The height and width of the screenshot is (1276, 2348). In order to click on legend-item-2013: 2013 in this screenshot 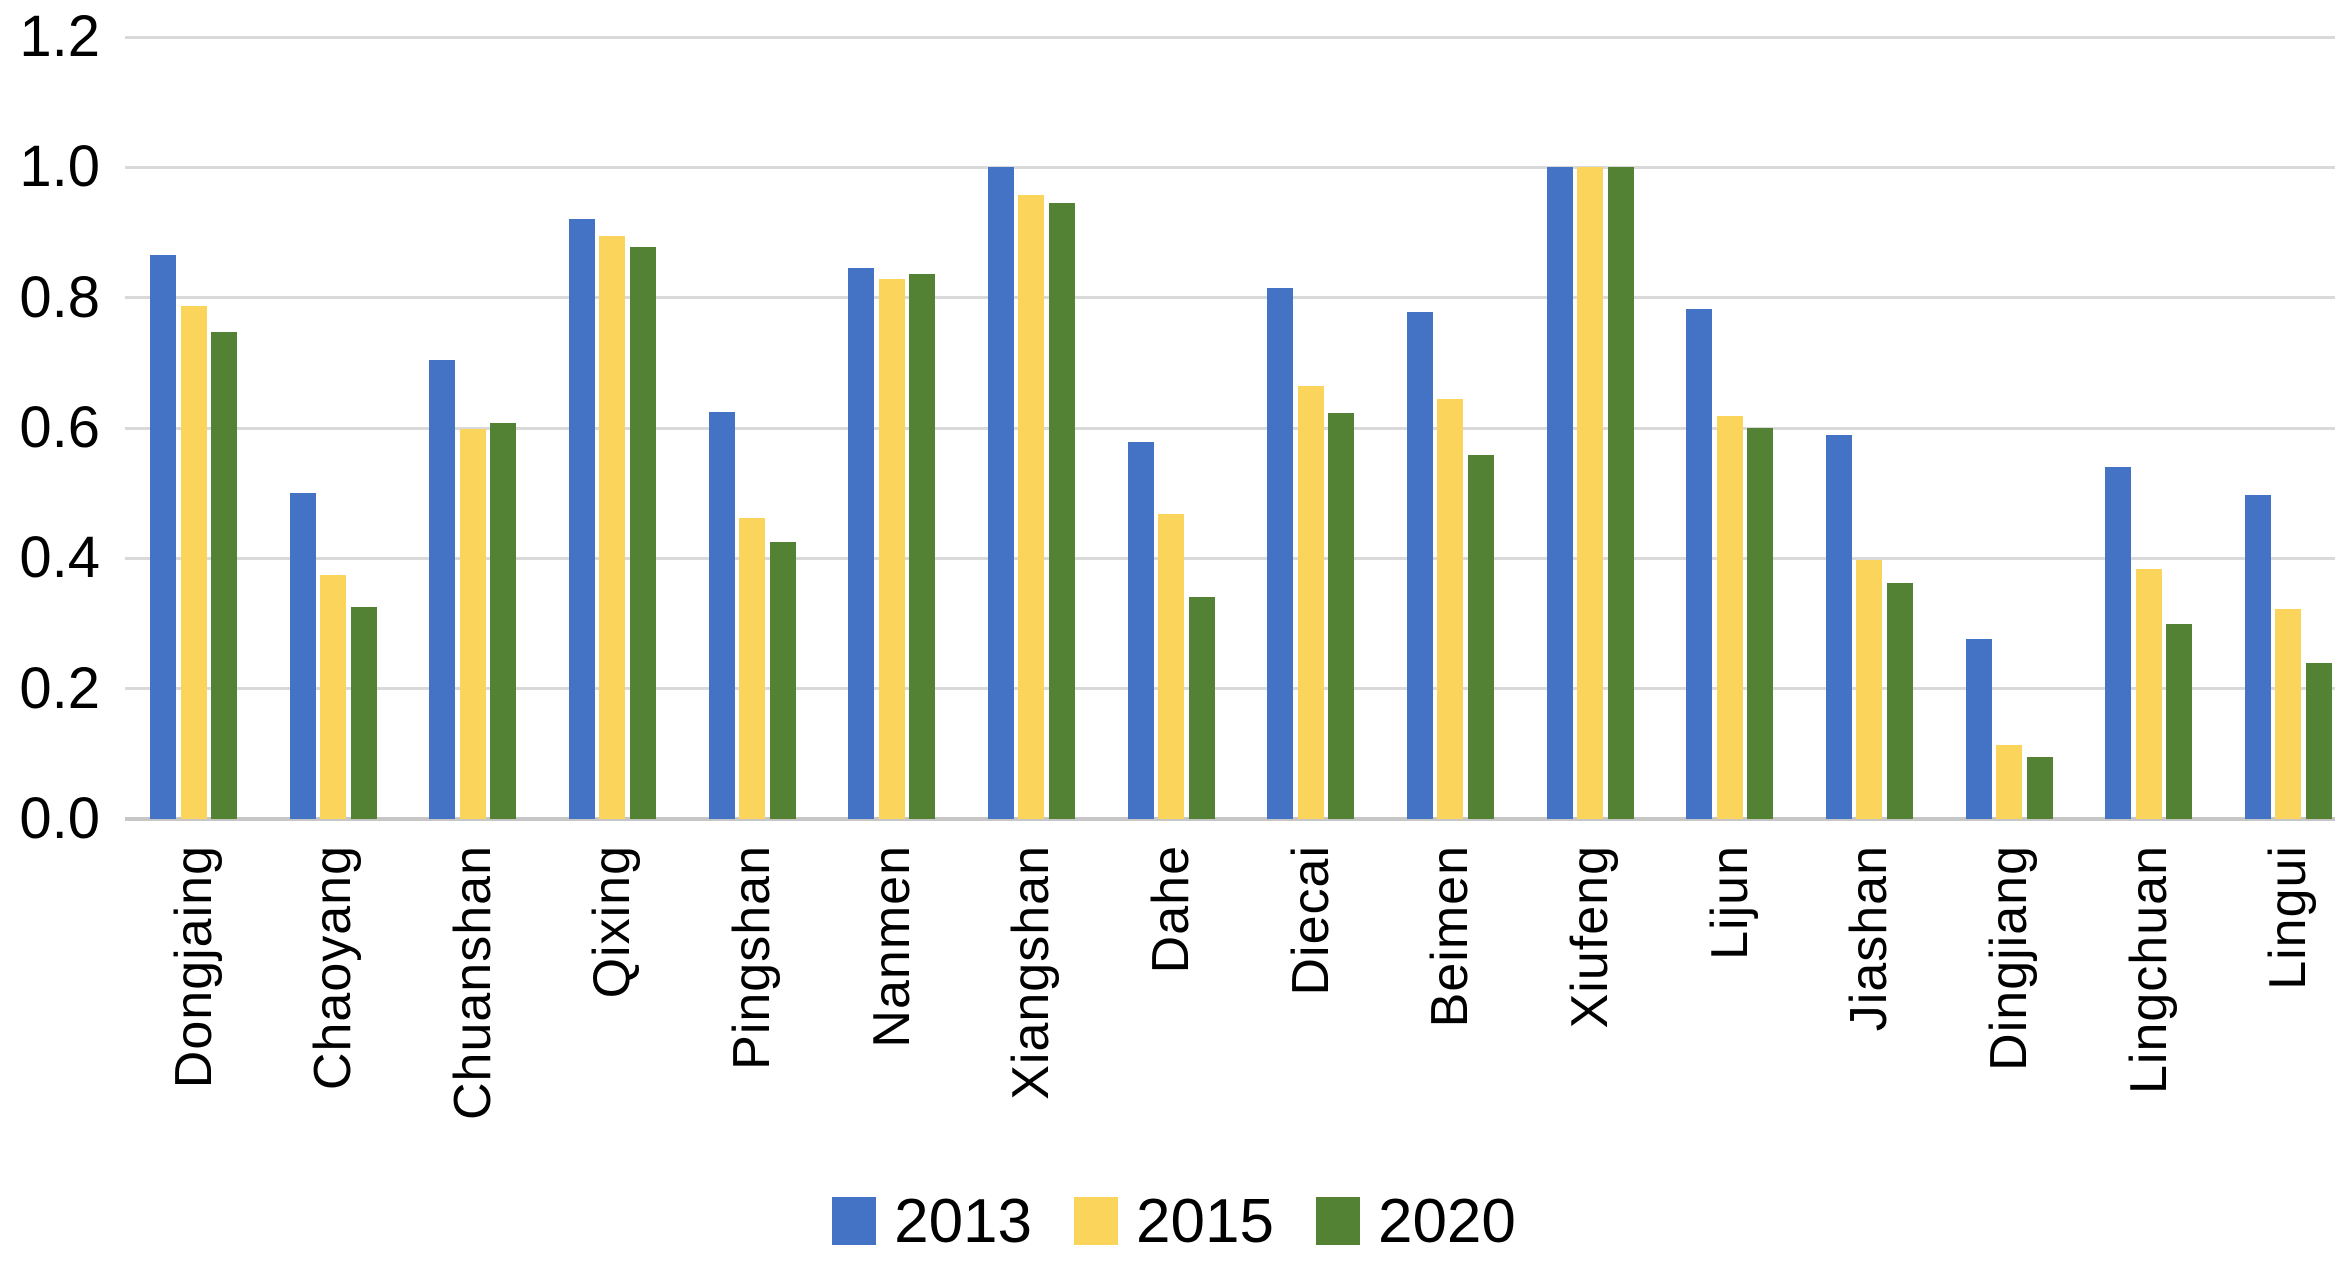, I will do `click(932, 1221)`.